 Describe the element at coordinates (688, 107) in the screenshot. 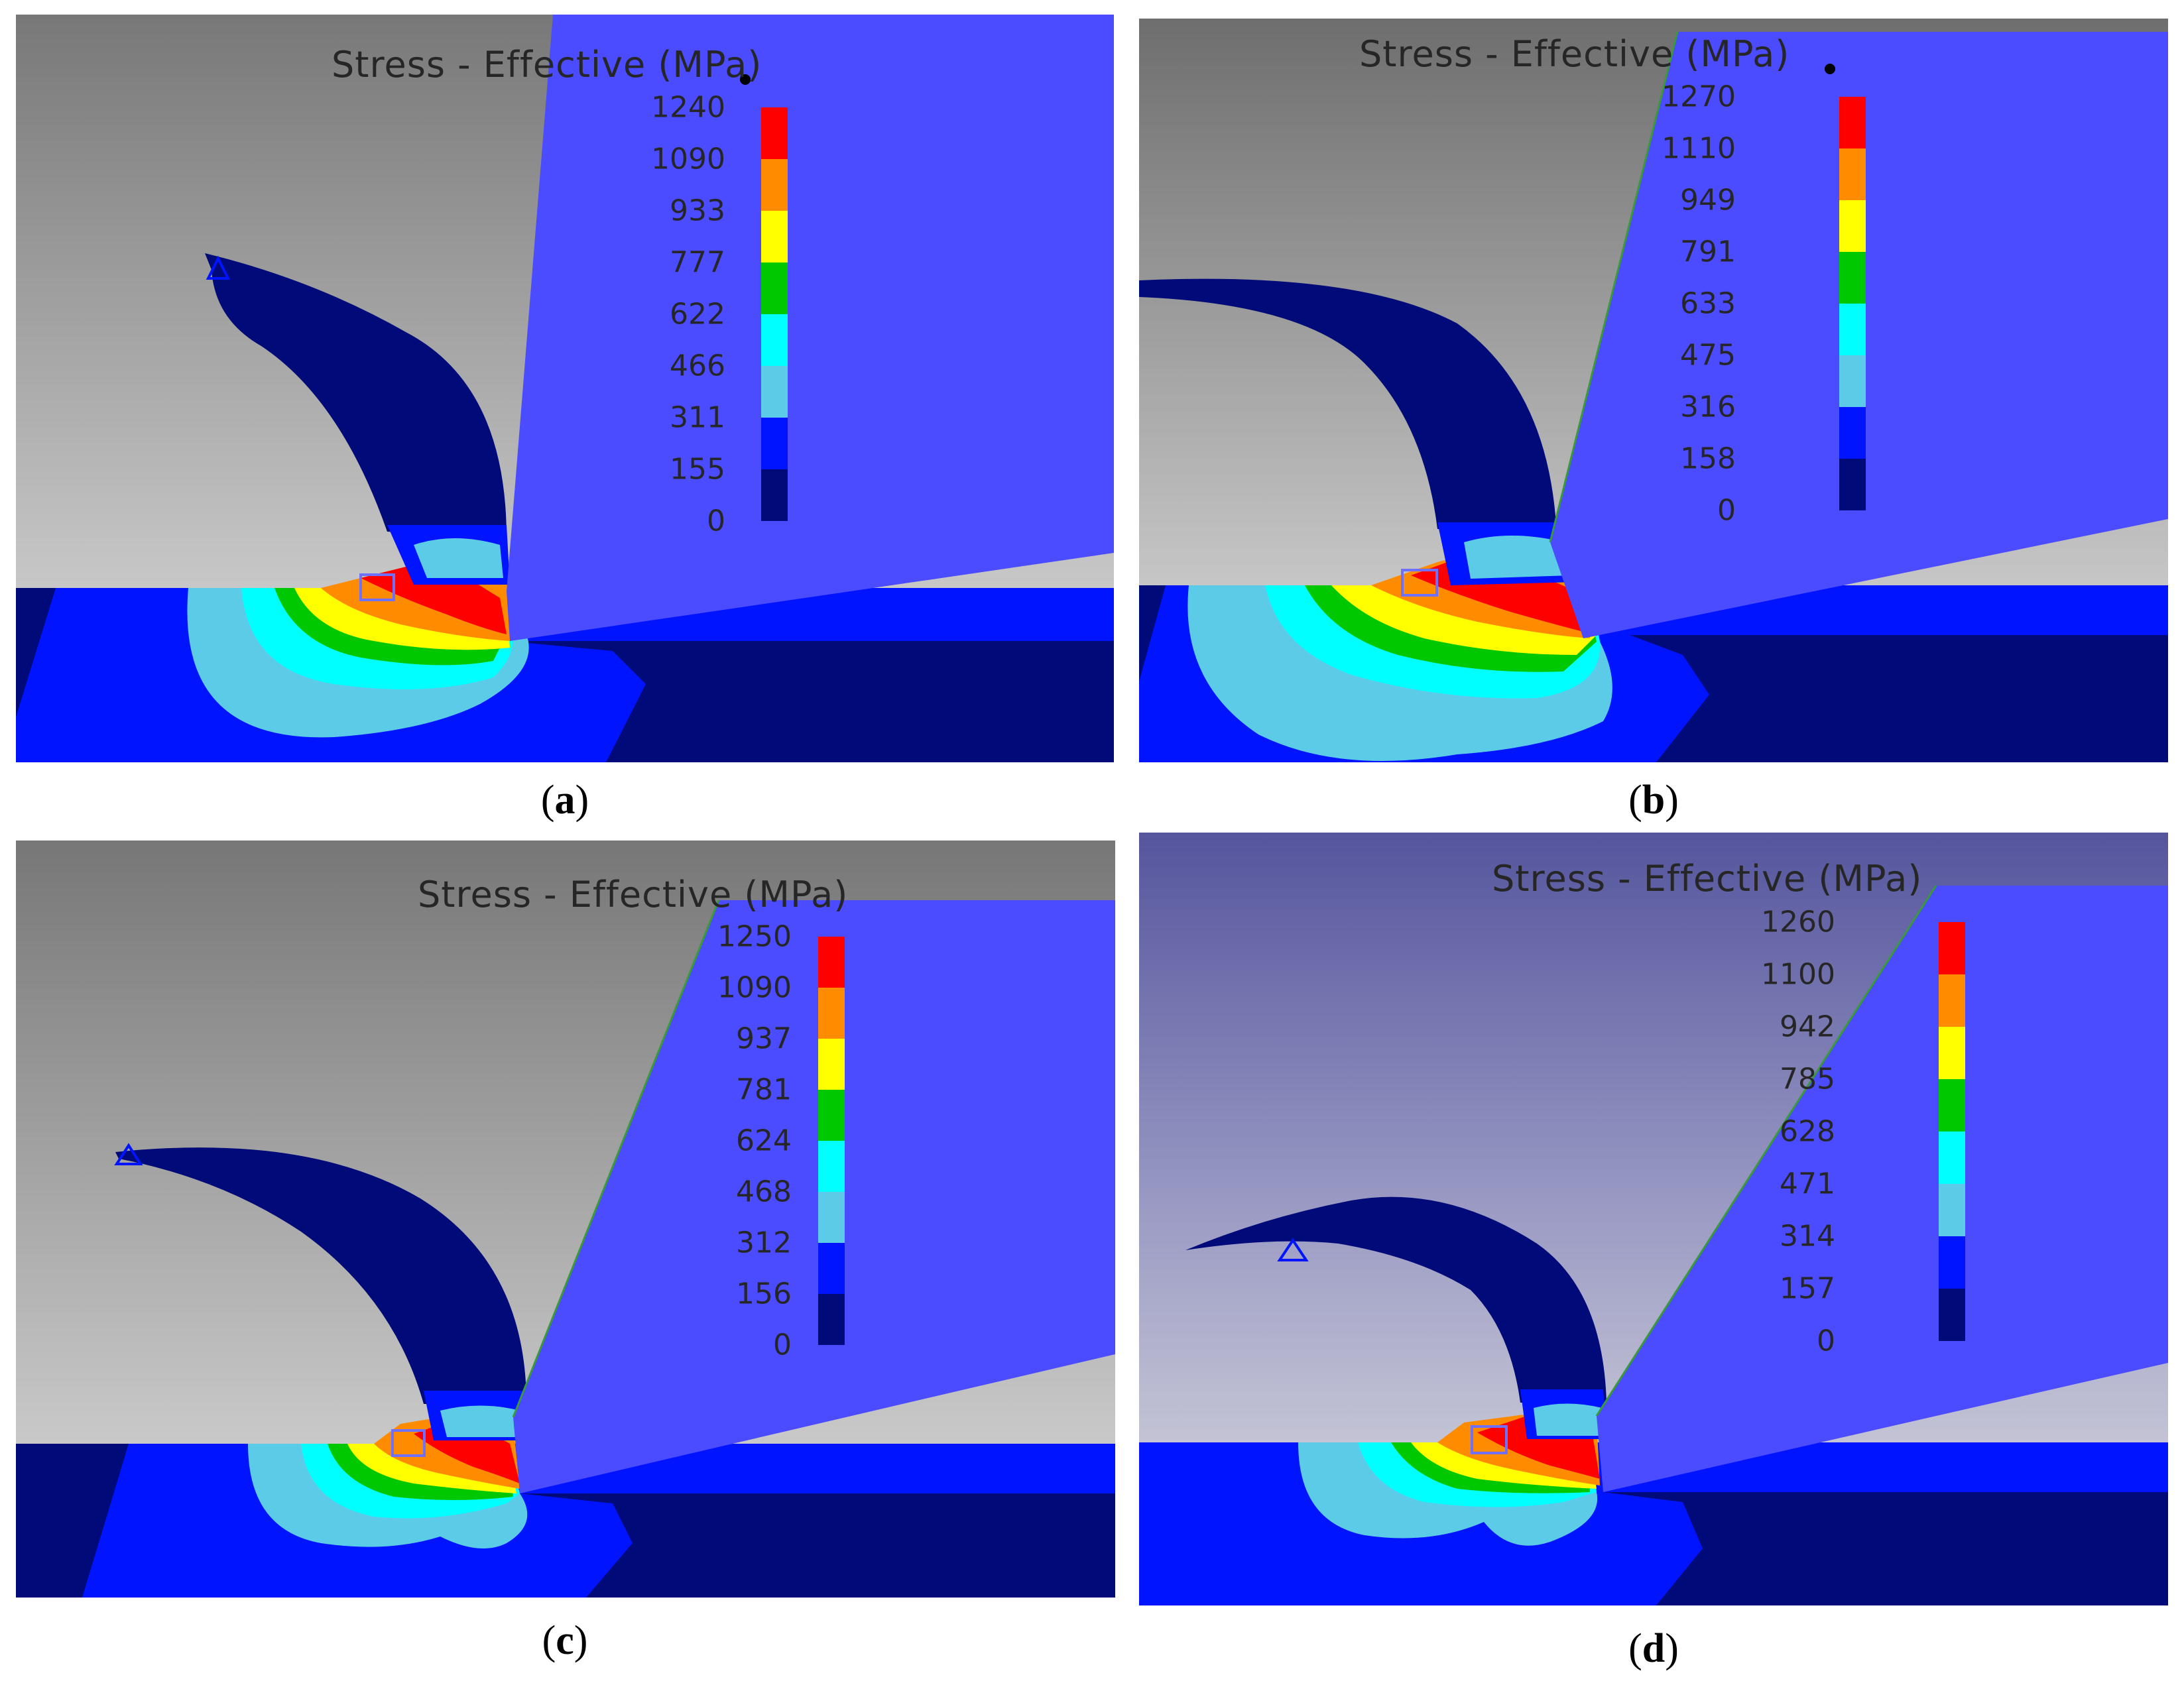

I see `legend-tick-label: 1240` at that location.